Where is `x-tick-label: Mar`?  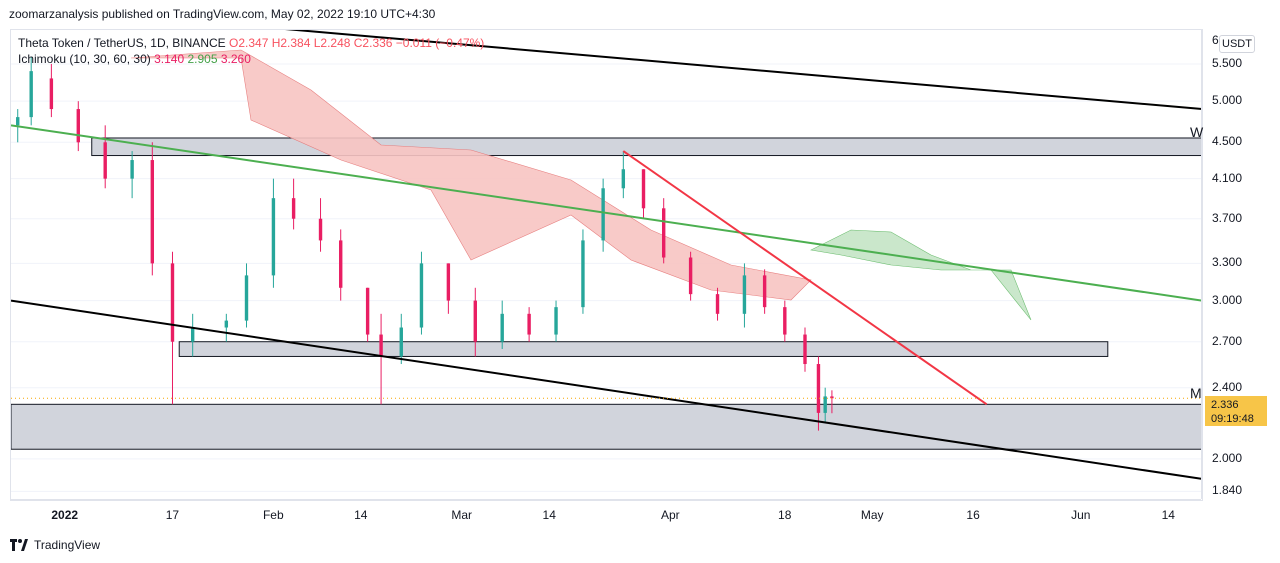 x-tick-label: Mar is located at coordinates (462, 515).